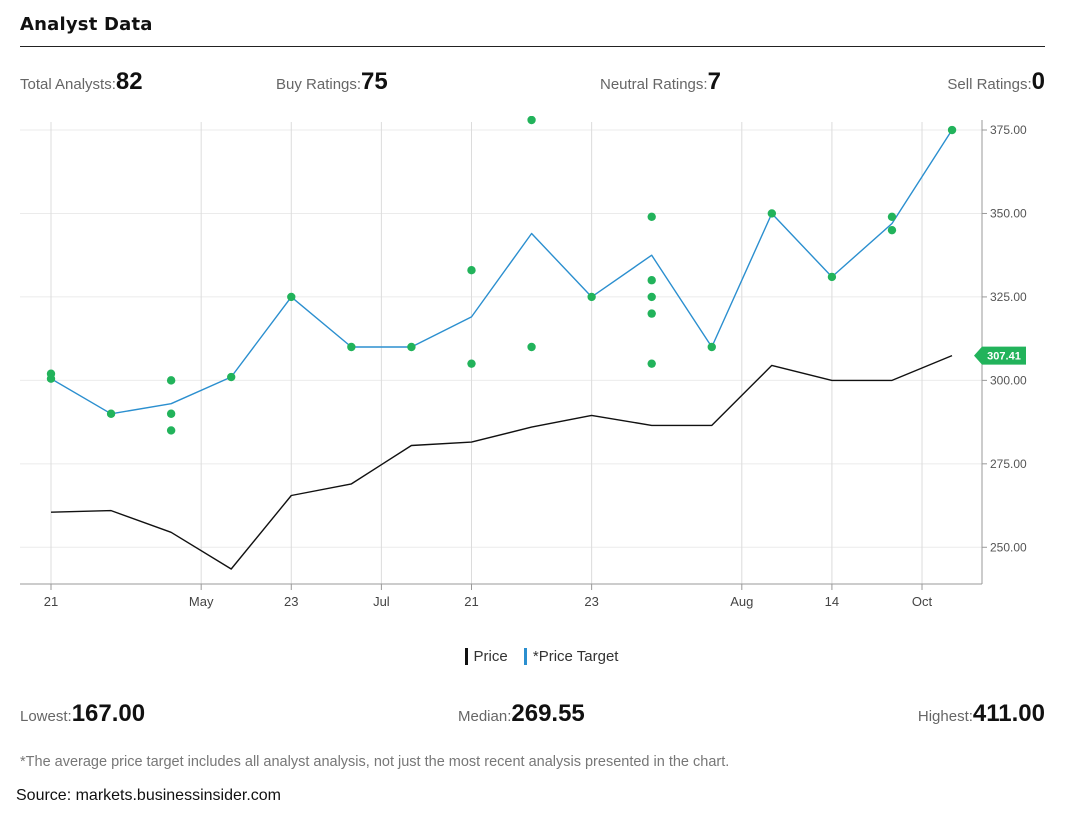 The image size is (1083, 817). Describe the element at coordinates (201, 601) in the screenshot. I see `x-tick-label: May` at that location.